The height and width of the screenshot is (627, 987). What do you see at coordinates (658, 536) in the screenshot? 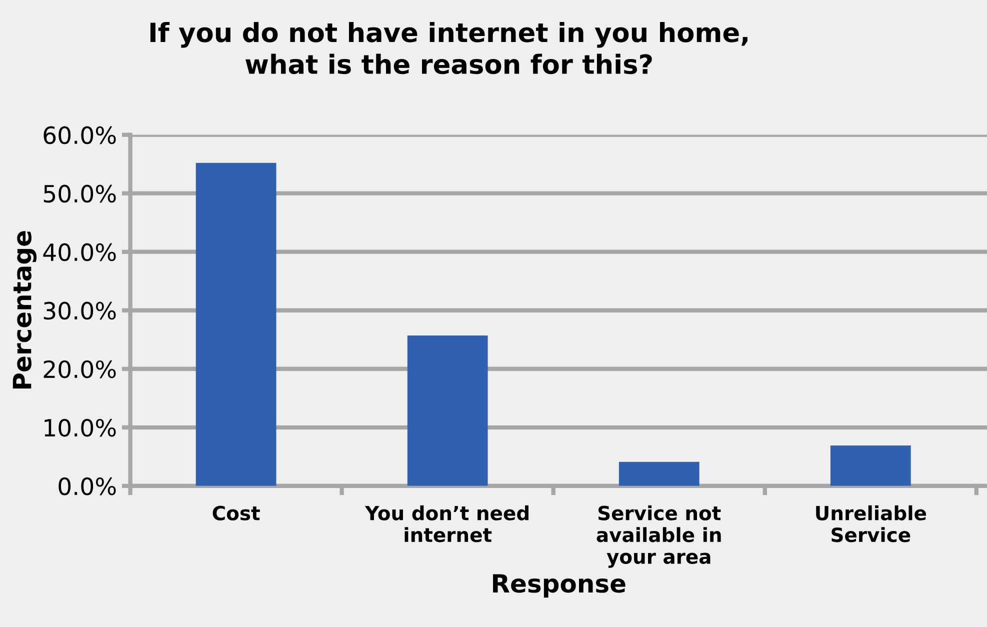
I see `x-tick-label: Service not available in your area` at bounding box center [658, 536].